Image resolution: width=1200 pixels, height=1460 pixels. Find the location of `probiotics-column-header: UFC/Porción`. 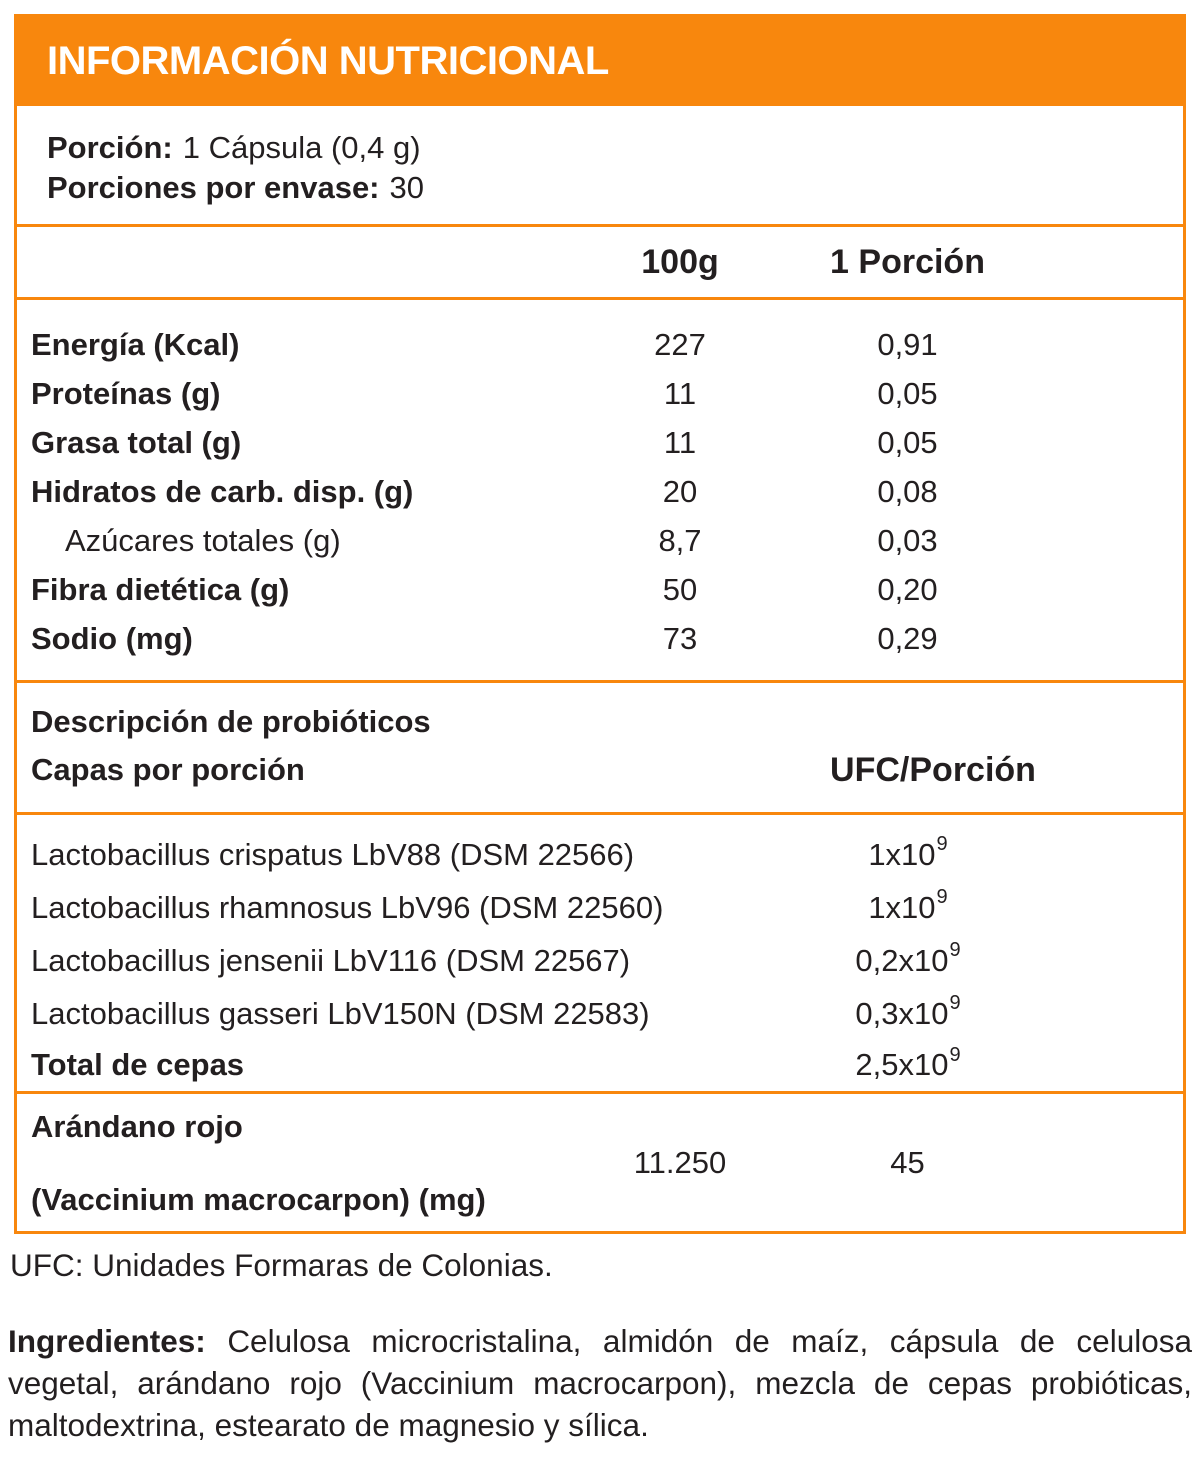

probiotics-column-header: UFC/Porción is located at coordinates (933, 769).